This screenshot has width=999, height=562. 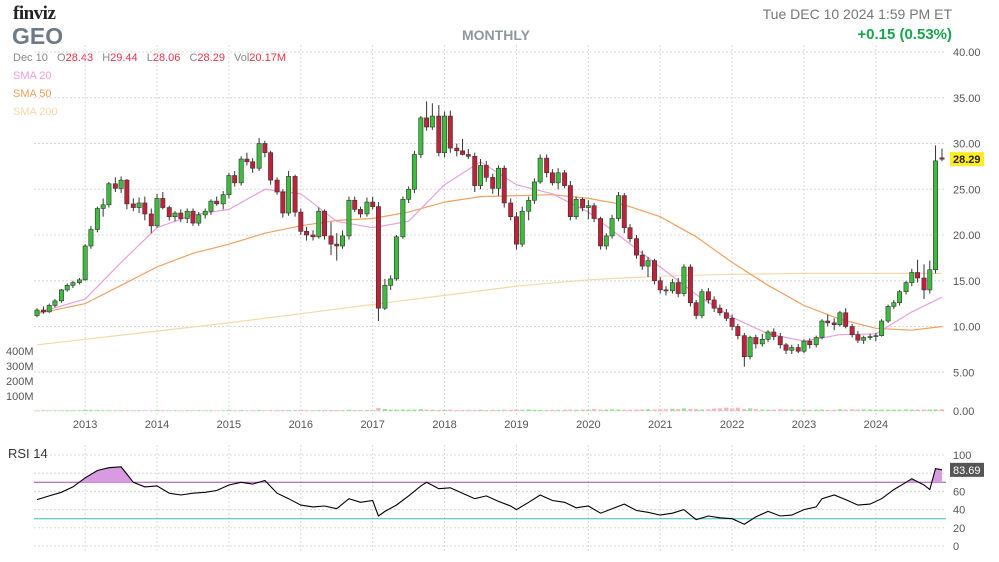 What do you see at coordinates (267, 58) in the screenshot?
I see `volume-value: 20.17M` at bounding box center [267, 58].